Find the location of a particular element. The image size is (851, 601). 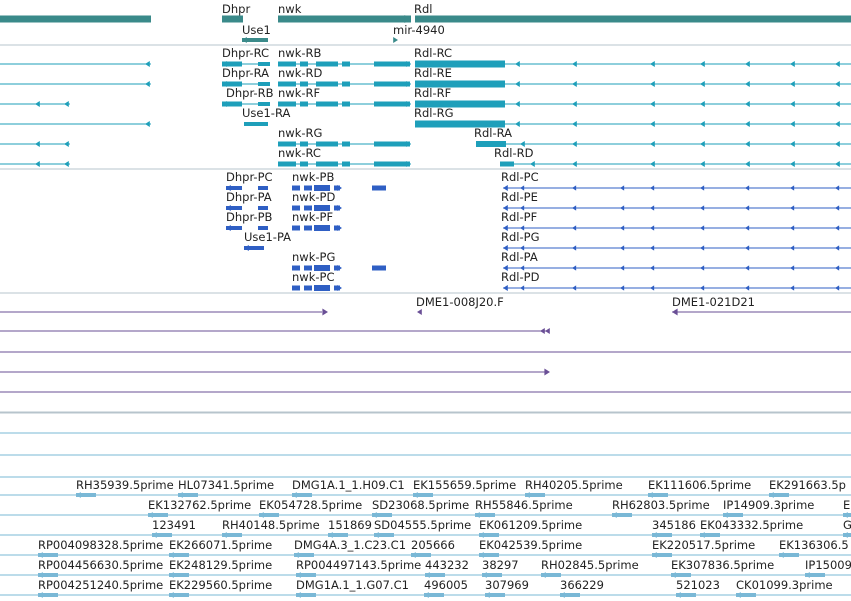

transcript-label: Dhpr-RA is located at coordinates (245, 73).